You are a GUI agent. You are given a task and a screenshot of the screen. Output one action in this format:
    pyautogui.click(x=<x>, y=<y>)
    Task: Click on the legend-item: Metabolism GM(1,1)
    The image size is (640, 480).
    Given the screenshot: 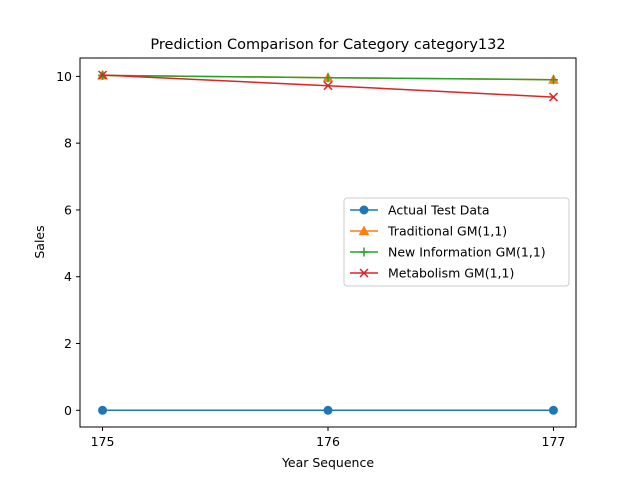 What is the action you would take?
    pyautogui.click(x=432, y=273)
    